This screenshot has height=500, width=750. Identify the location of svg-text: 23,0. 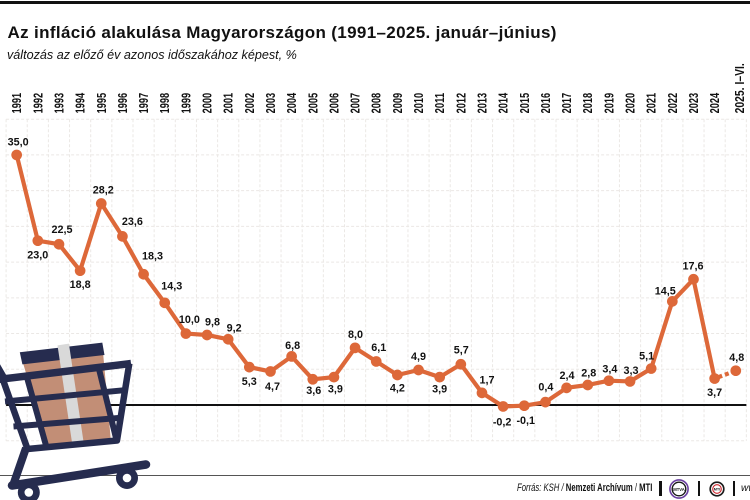
(37, 256).